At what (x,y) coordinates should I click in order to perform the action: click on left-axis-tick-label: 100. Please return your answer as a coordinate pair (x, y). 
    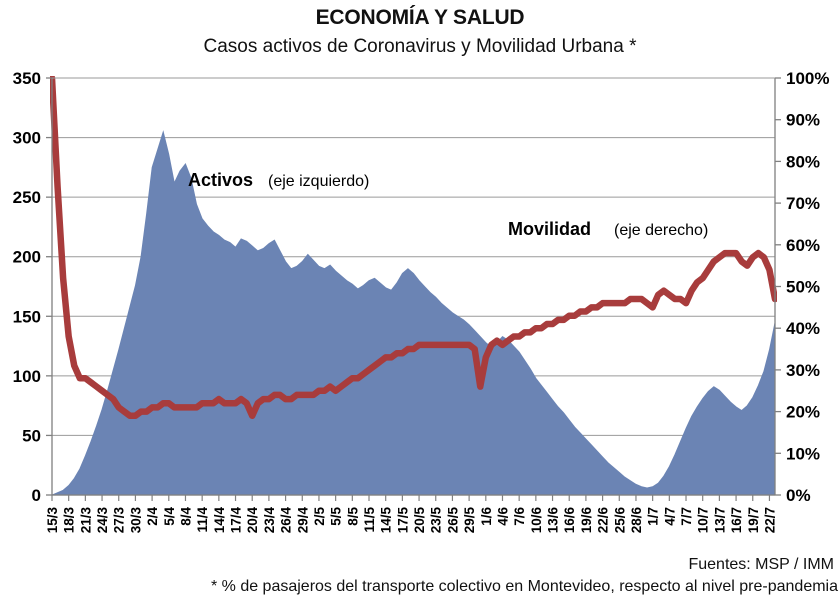
    Looking at the image, I should click on (27, 376).